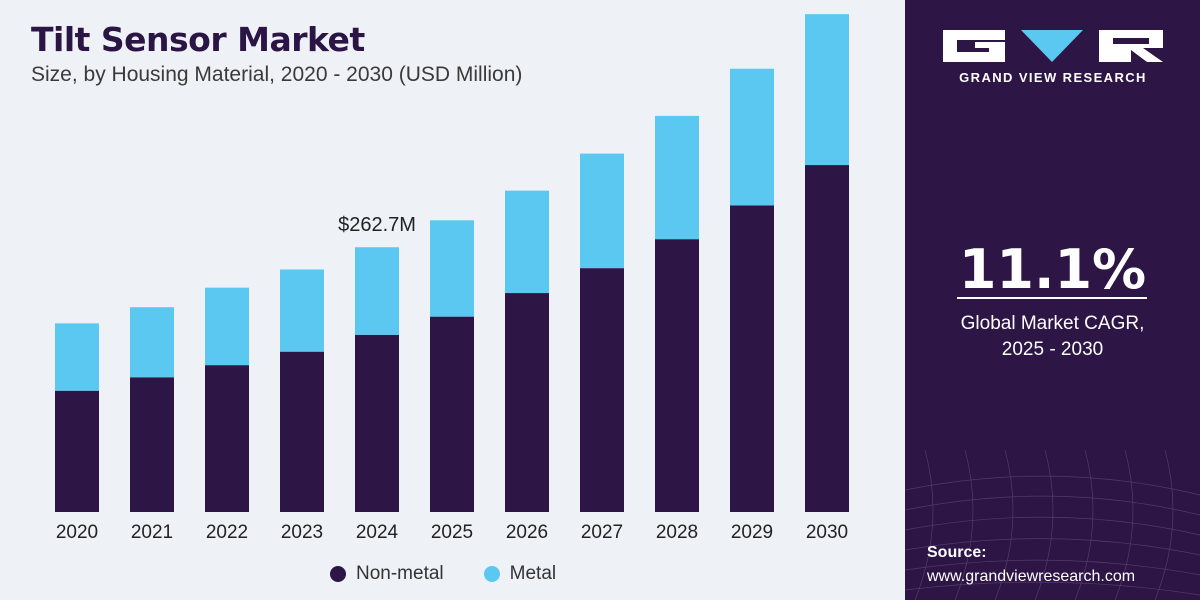 This screenshot has width=1200, height=600. What do you see at coordinates (1053, 77) in the screenshot?
I see `brand-name: GRAND VIEW RESEARCH` at bounding box center [1053, 77].